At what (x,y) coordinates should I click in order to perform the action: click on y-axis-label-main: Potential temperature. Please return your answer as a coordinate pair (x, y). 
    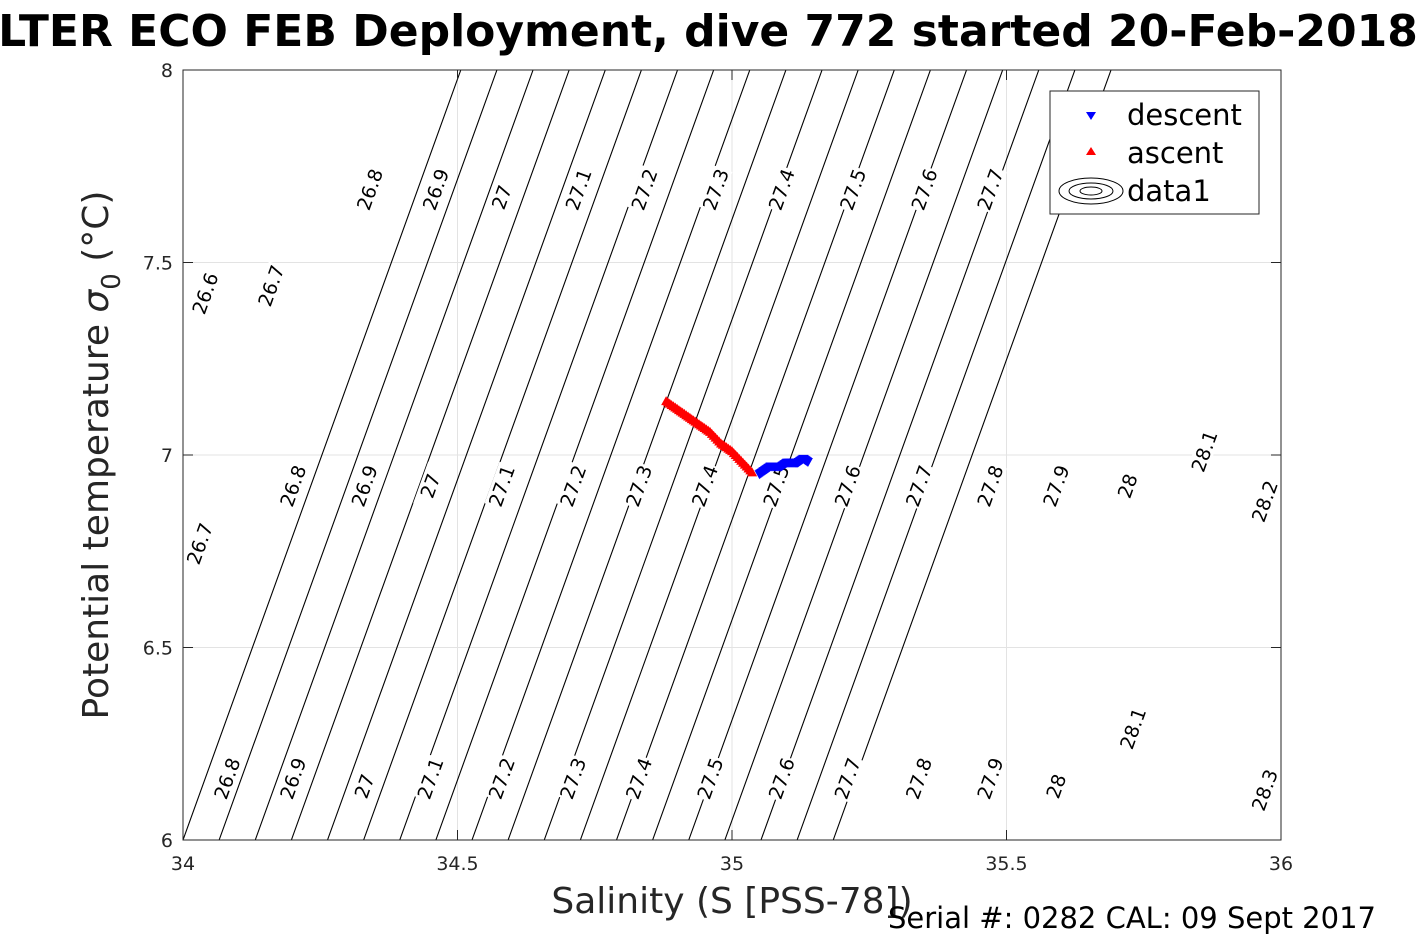
    Looking at the image, I should click on (96, 516).